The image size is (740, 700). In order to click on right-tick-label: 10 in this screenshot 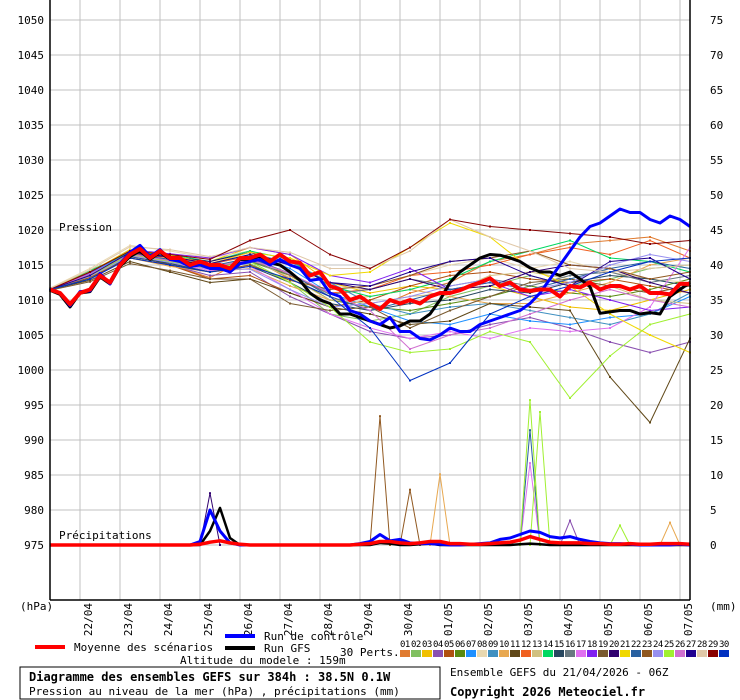, I will do `click(716, 475)`.